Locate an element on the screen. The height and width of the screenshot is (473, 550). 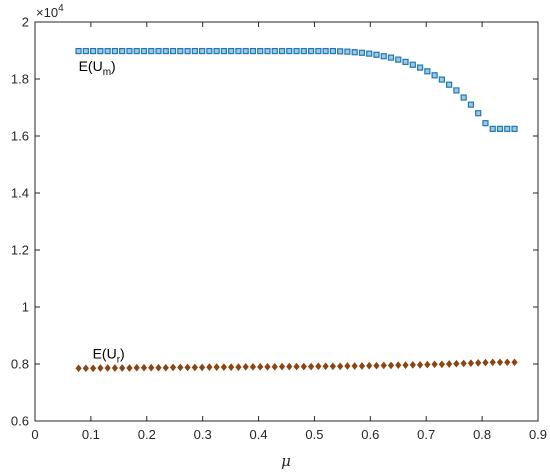
y-tick-label: 1.2 is located at coordinates (20, 250).